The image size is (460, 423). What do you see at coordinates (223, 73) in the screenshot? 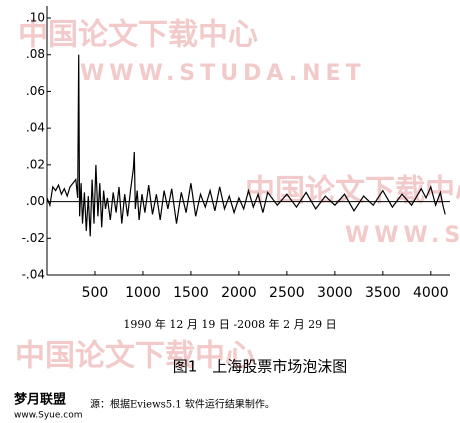
I see `watermark: WWW.STUDA.NET` at bounding box center [223, 73].